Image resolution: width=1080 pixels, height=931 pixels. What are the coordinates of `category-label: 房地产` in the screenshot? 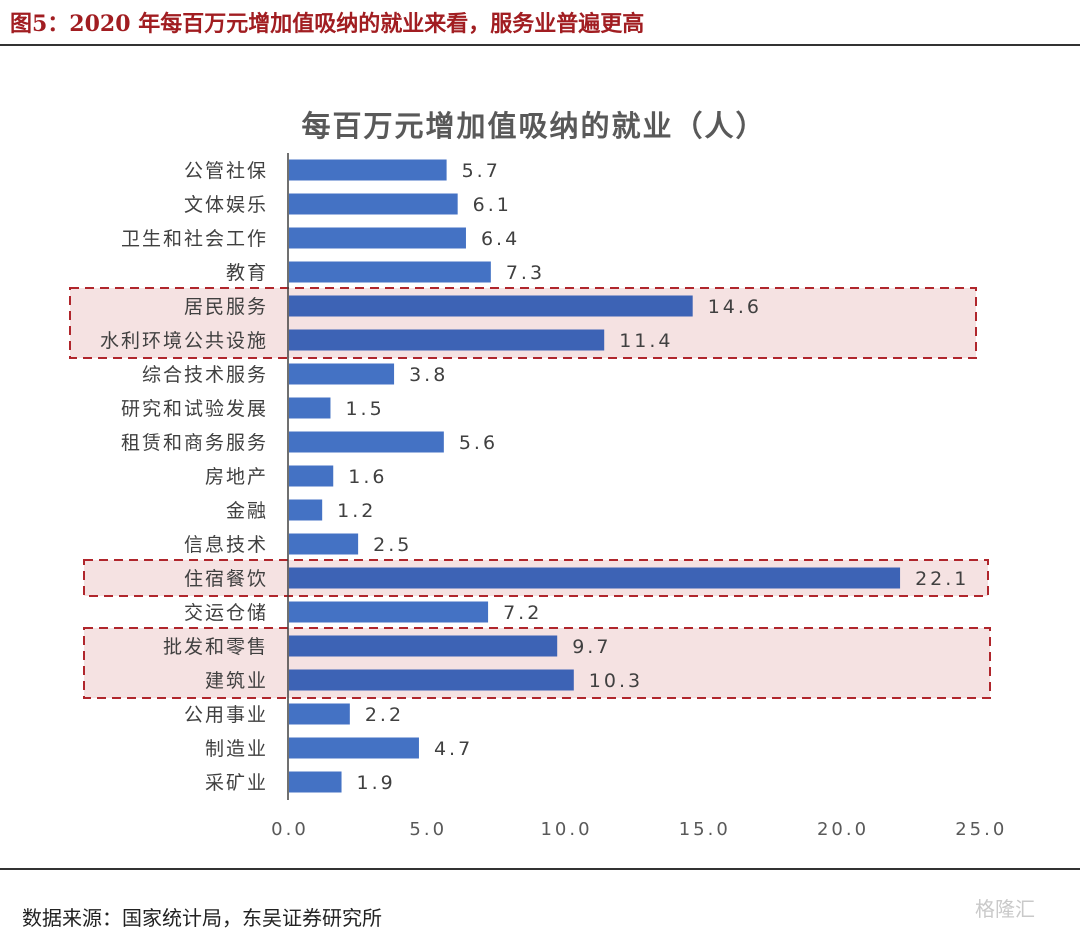 It's located at (236, 477).